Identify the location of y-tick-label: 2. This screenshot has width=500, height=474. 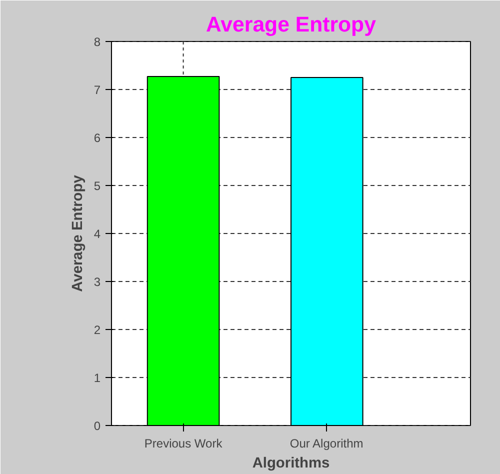
(97, 330).